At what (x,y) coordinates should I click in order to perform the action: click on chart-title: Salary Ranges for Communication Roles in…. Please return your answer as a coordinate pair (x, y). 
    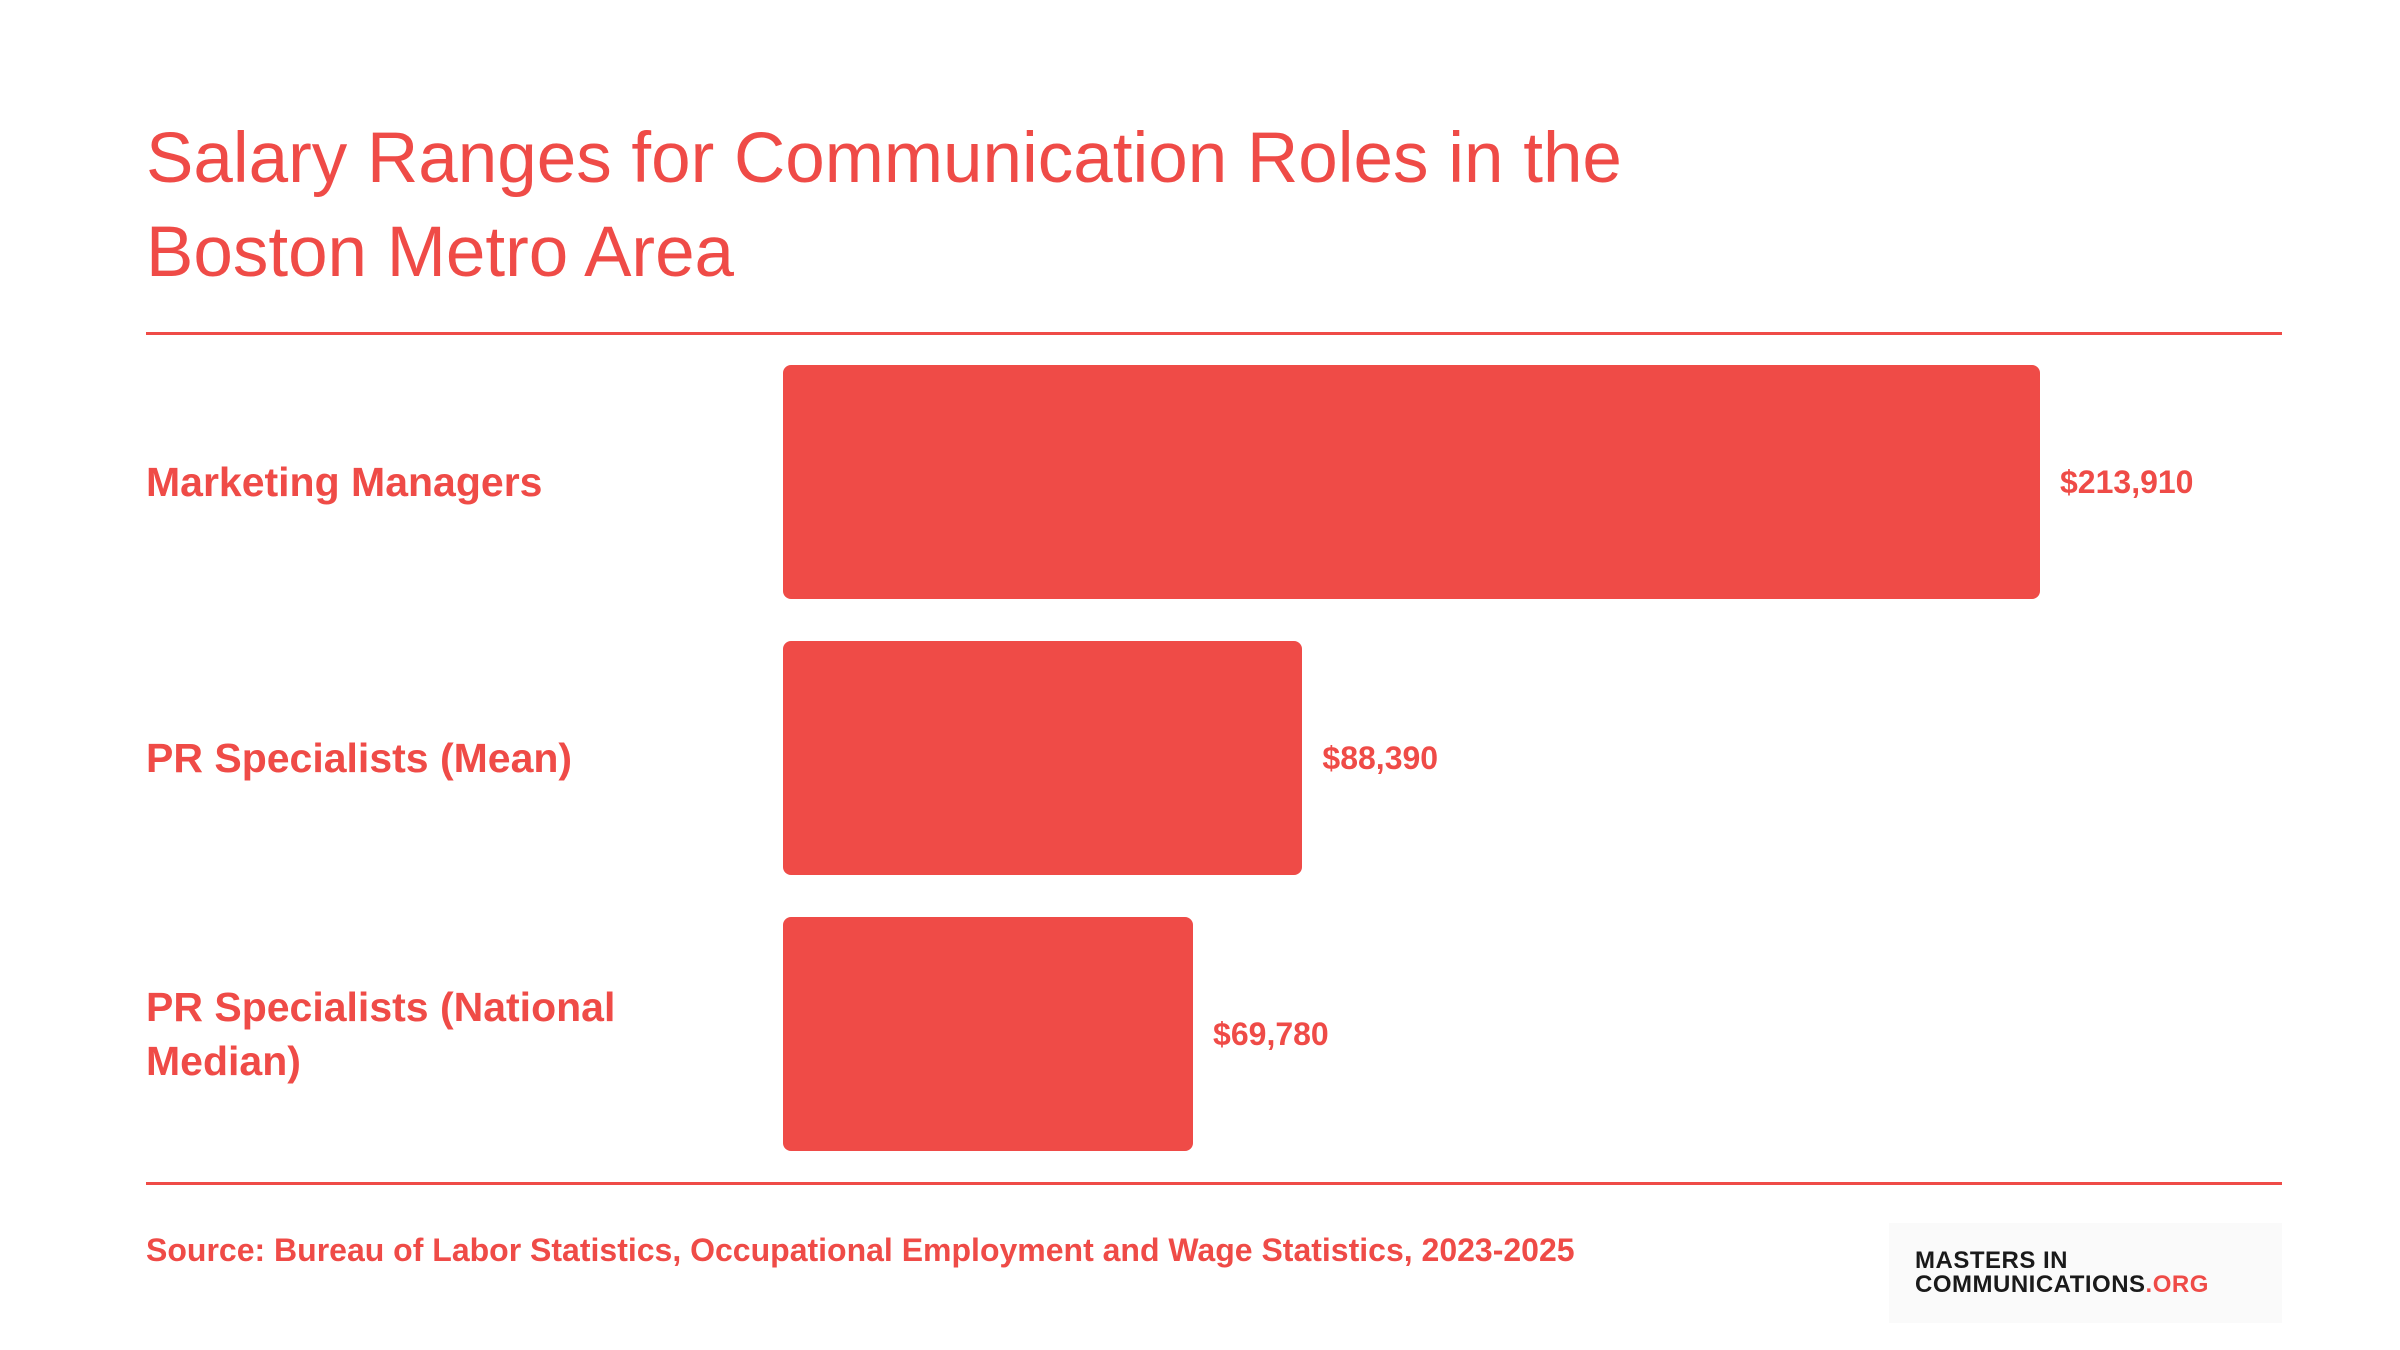
    Looking at the image, I should click on (884, 205).